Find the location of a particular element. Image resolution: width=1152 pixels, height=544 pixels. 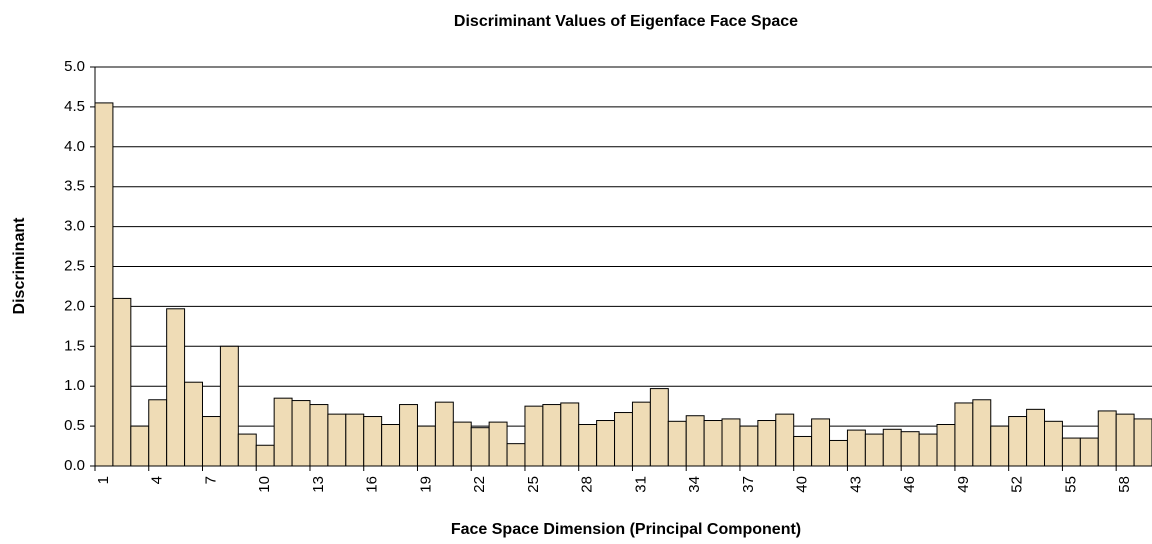

x-tick-label: 37 is located at coordinates (748, 484).